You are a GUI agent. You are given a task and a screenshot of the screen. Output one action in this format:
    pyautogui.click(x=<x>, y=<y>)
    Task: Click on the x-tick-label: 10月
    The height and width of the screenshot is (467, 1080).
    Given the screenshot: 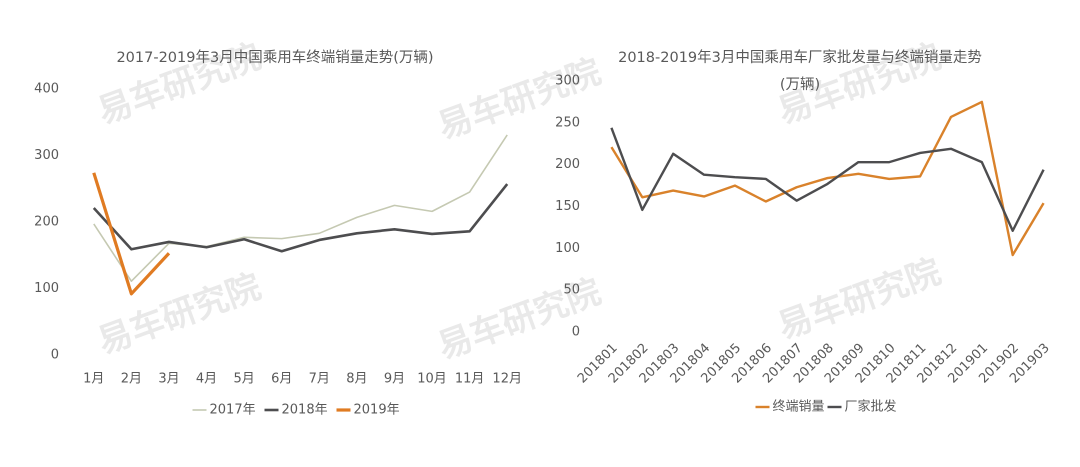 What is the action you would take?
    pyautogui.click(x=432, y=379)
    